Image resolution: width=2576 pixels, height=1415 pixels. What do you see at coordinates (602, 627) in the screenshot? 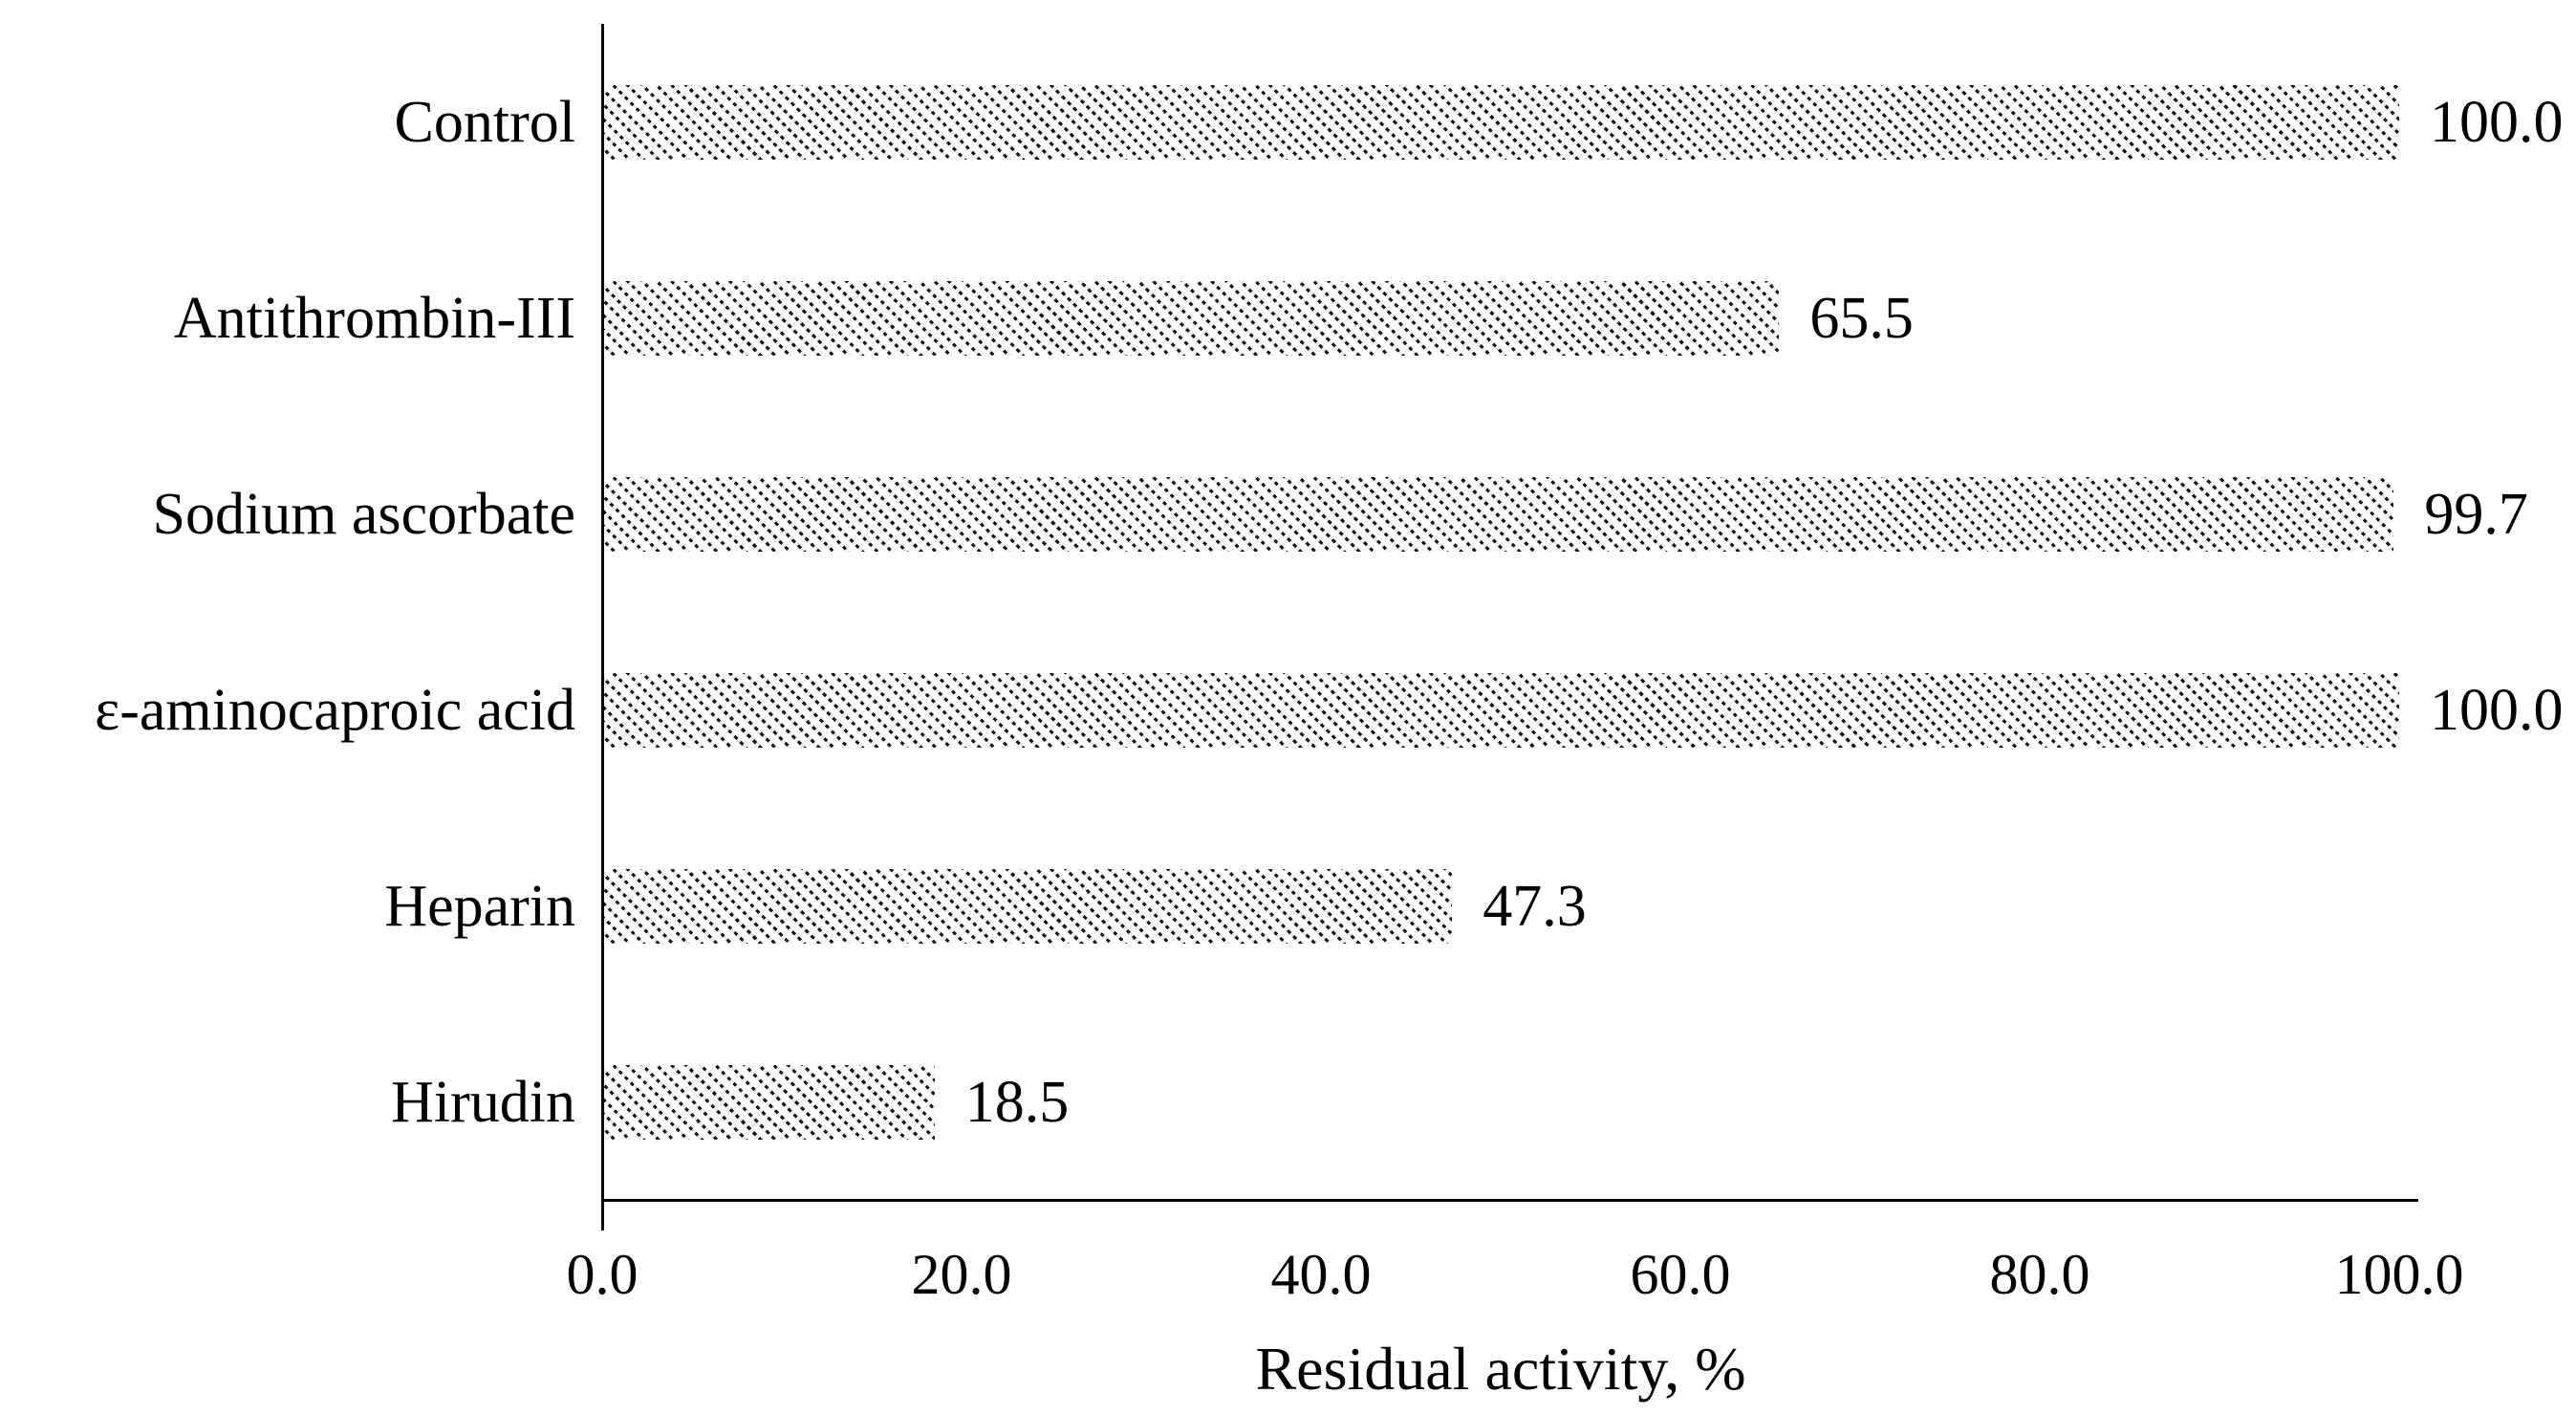
I see `y-axis-line` at bounding box center [602, 627].